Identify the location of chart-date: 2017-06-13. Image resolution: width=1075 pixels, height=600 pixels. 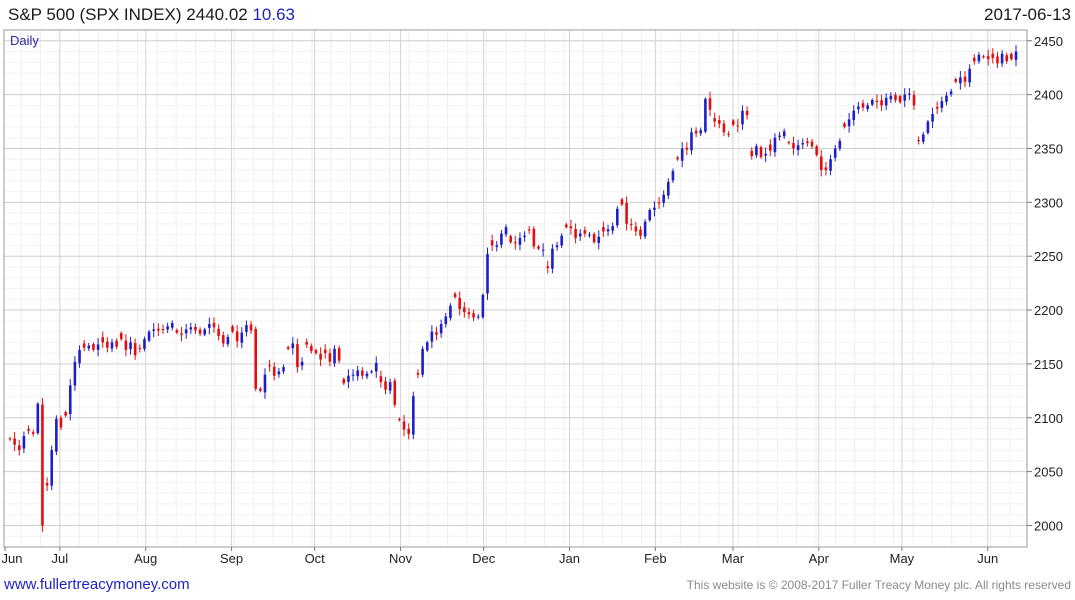
(1027, 14).